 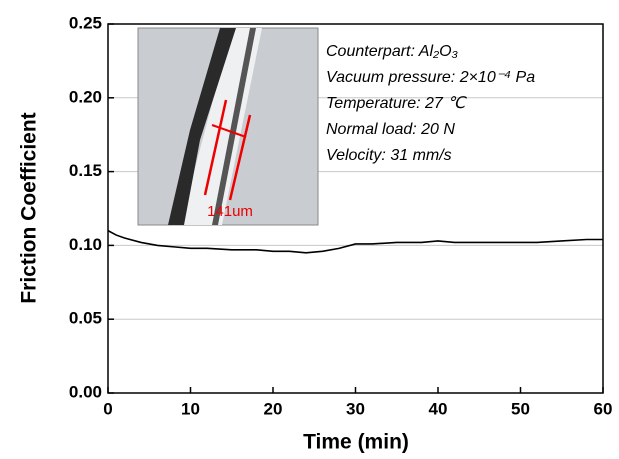 What do you see at coordinates (230, 211) in the screenshot?
I see `inset-label: 141um` at bounding box center [230, 211].